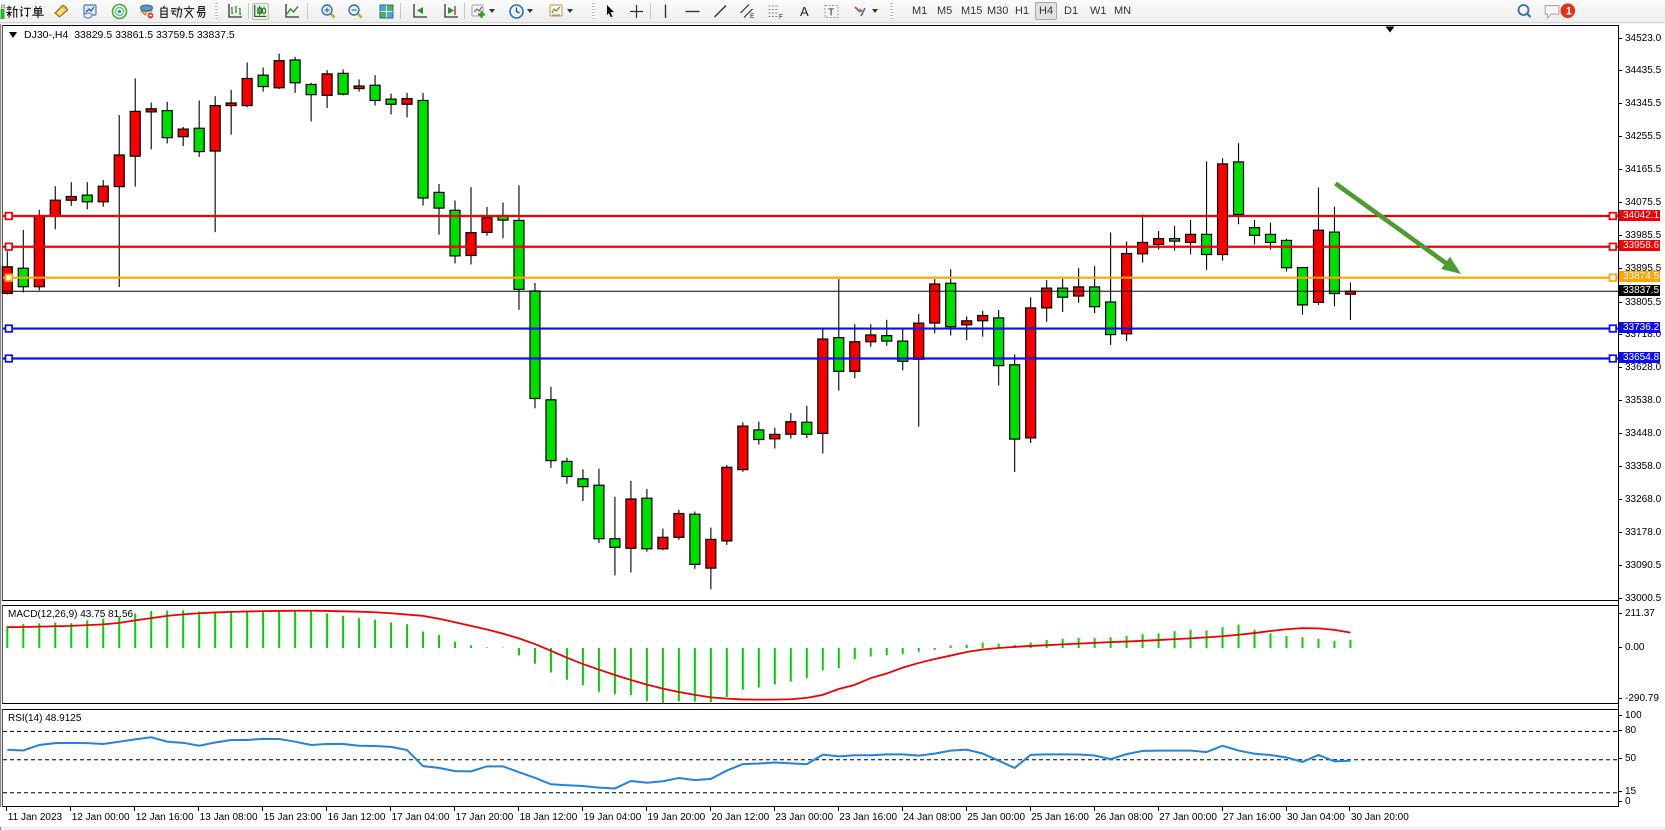 The width and height of the screenshot is (1665, 830). I want to click on fibonacci-icon: F, so click(775, 12).